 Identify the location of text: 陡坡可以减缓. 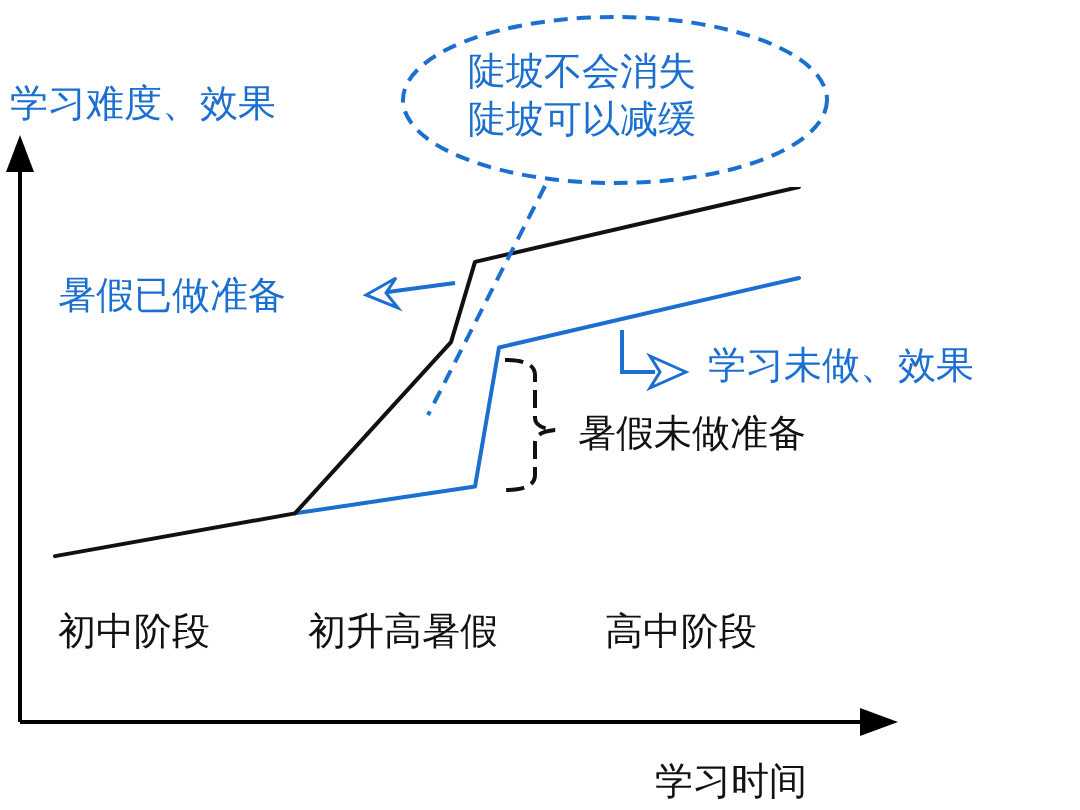
(582, 119).